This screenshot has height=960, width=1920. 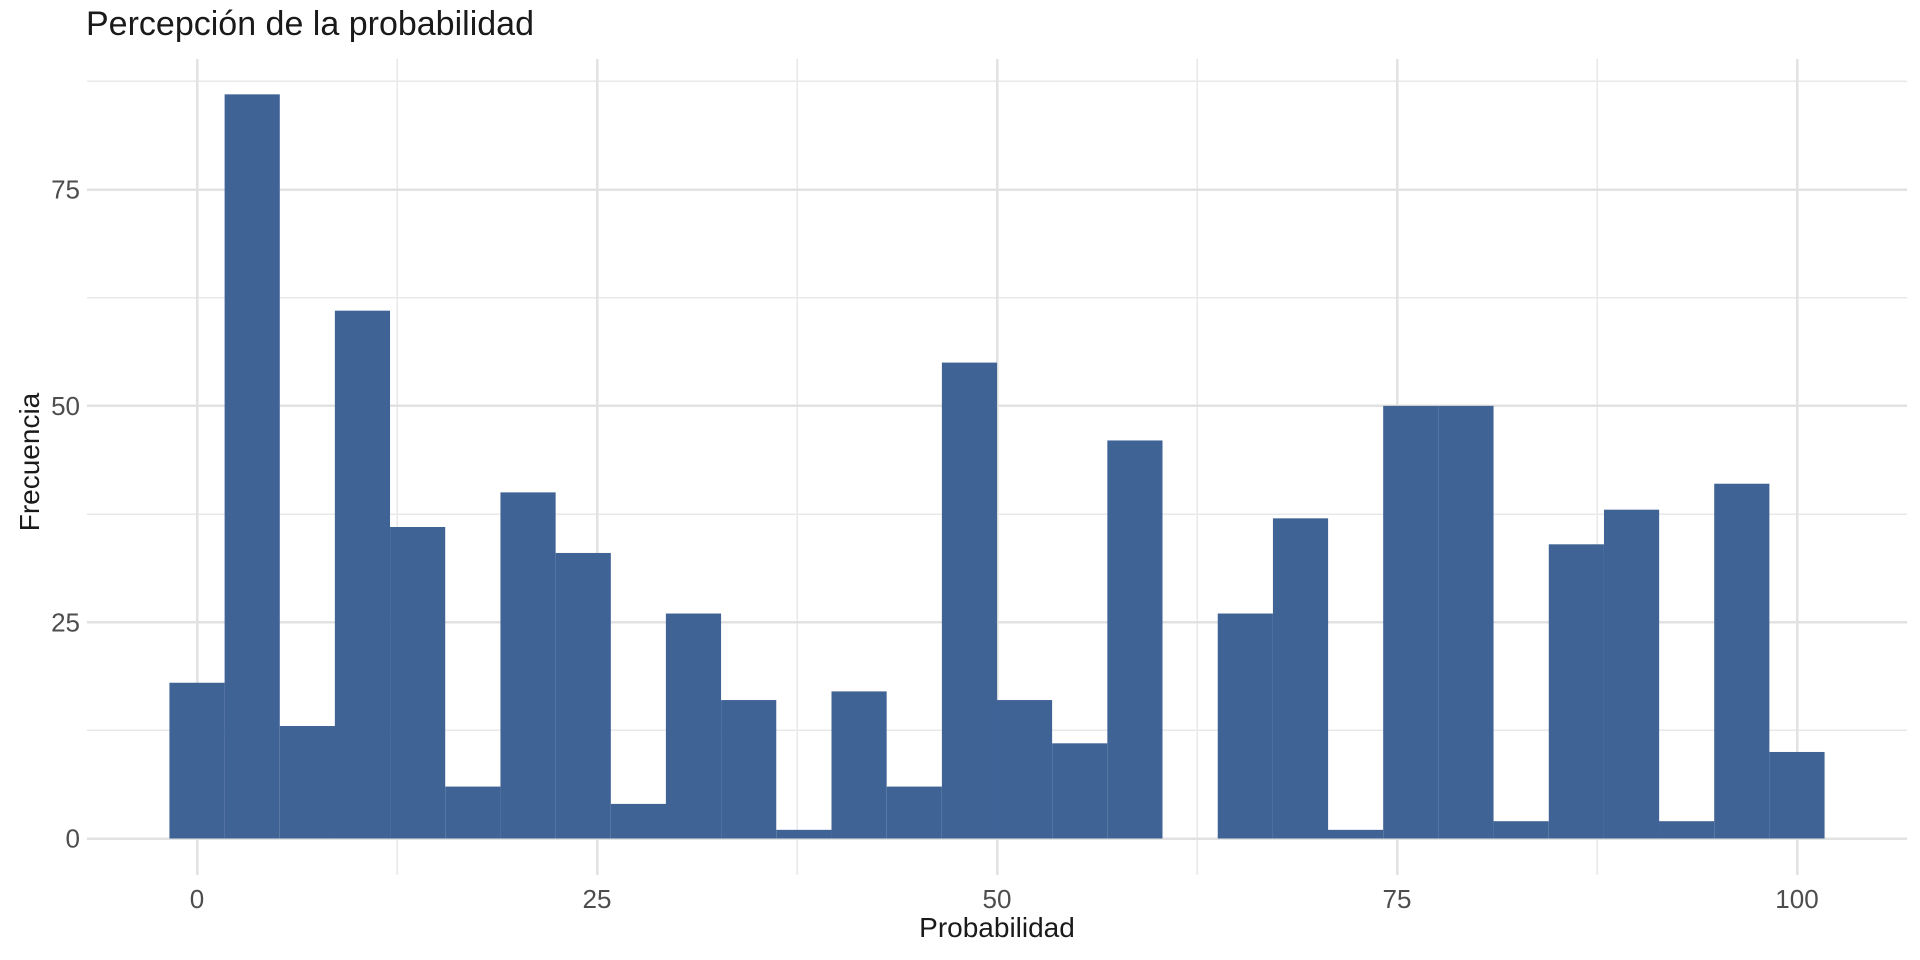 What do you see at coordinates (997, 899) in the screenshot?
I see `x-tick-label: 50` at bounding box center [997, 899].